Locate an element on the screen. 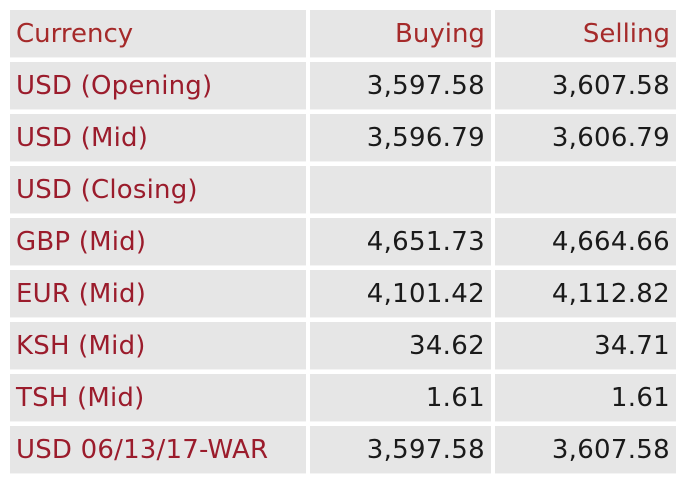  currency-cell: USD (Opening) is located at coordinates (158, 86).